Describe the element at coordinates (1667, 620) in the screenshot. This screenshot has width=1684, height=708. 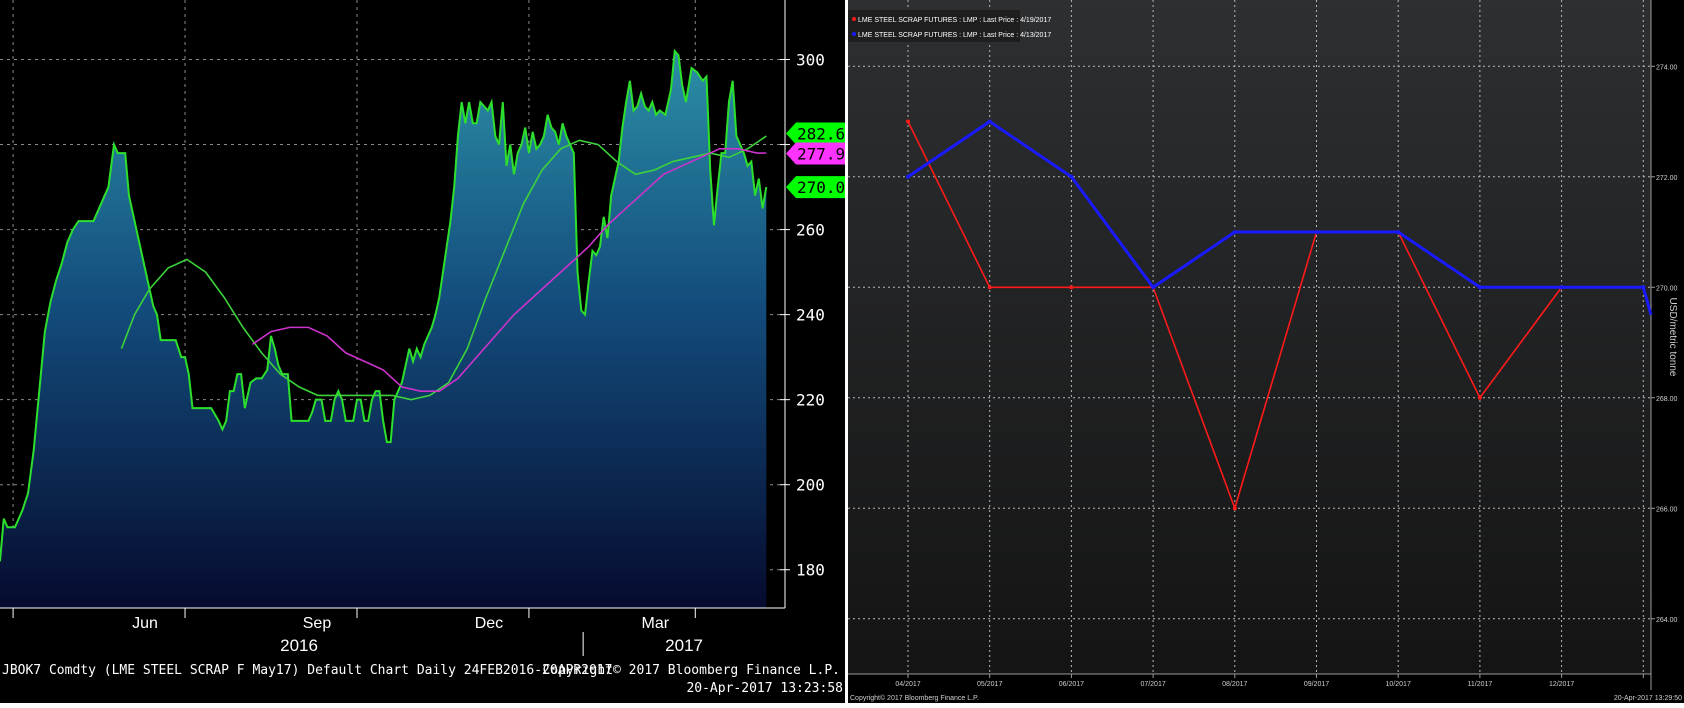
I see `futures-y-tick-264: 264.00` at that location.